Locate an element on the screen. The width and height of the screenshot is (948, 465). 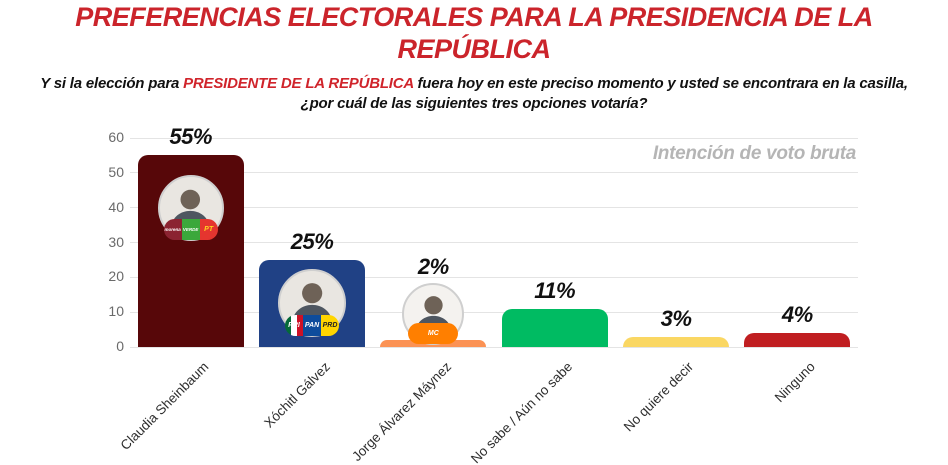
party-logo-pan: PAN is located at coordinates (312, 325).